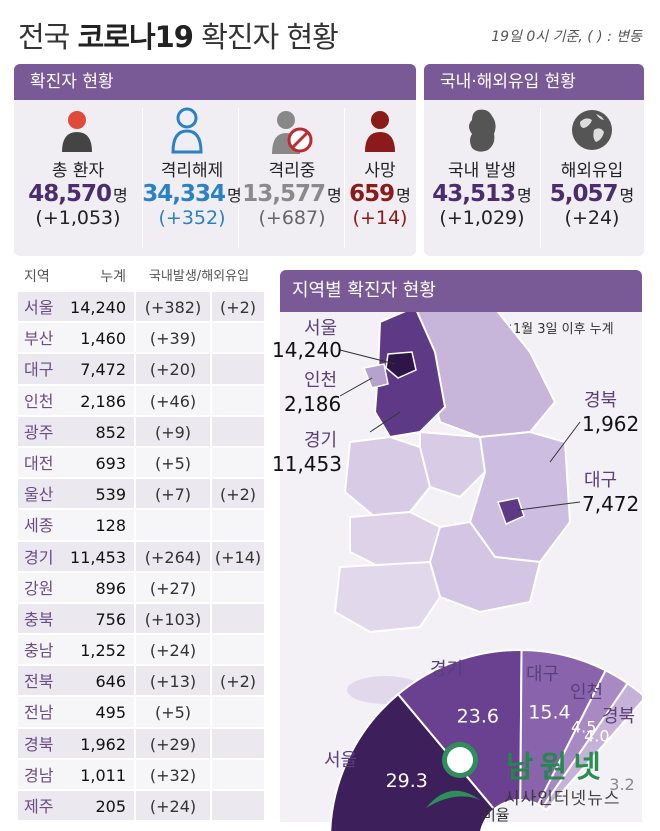  Describe the element at coordinates (321, 328) in the screenshot. I see `map-label-seoul: 서울` at that location.